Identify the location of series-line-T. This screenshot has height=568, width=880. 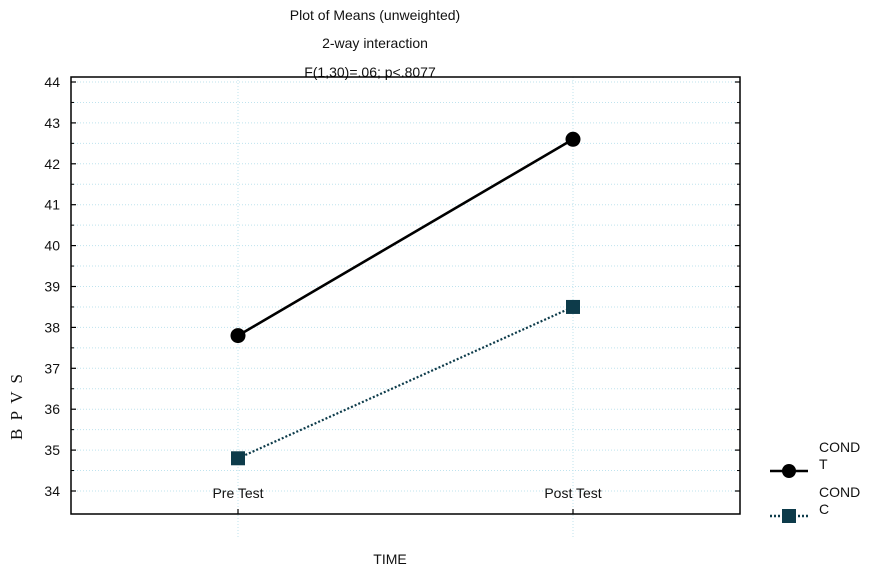
(405, 237).